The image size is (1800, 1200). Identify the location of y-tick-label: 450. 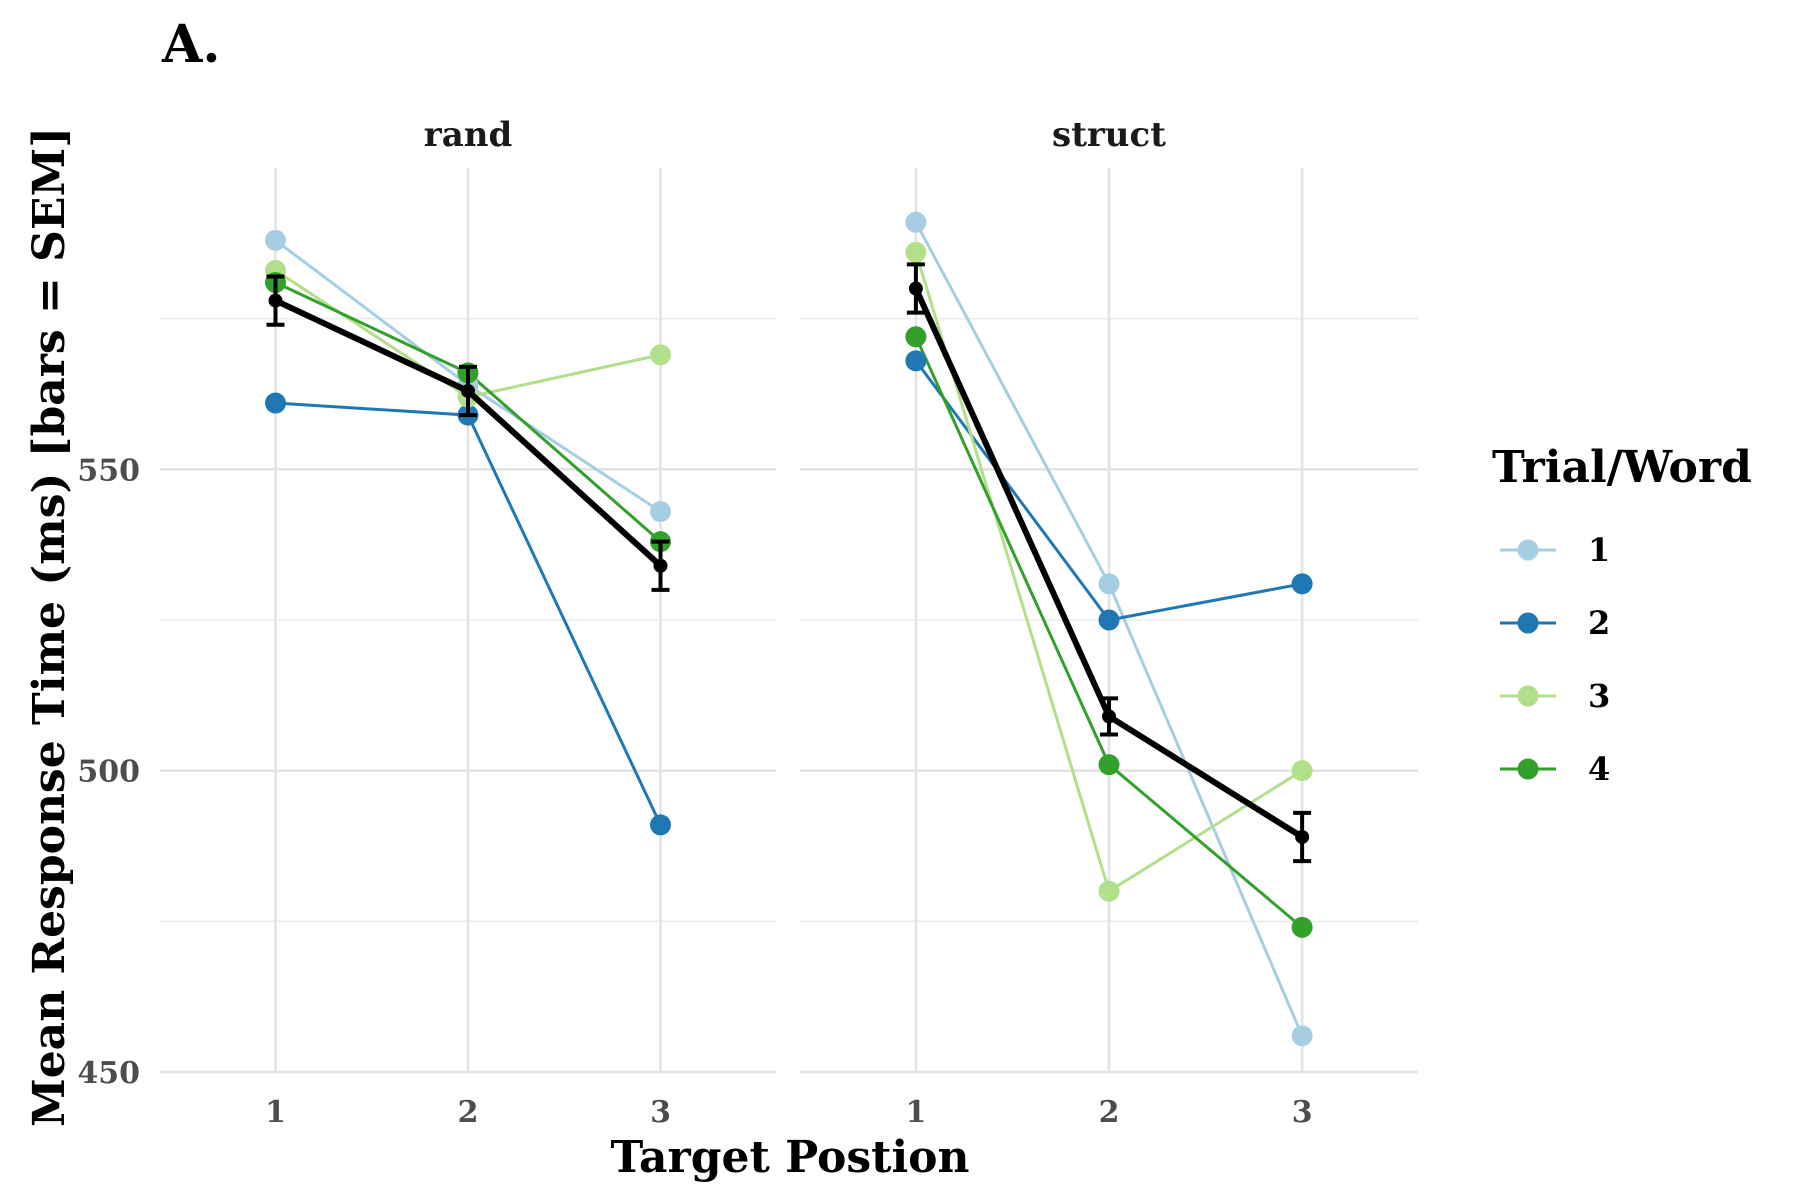
(108, 1073).